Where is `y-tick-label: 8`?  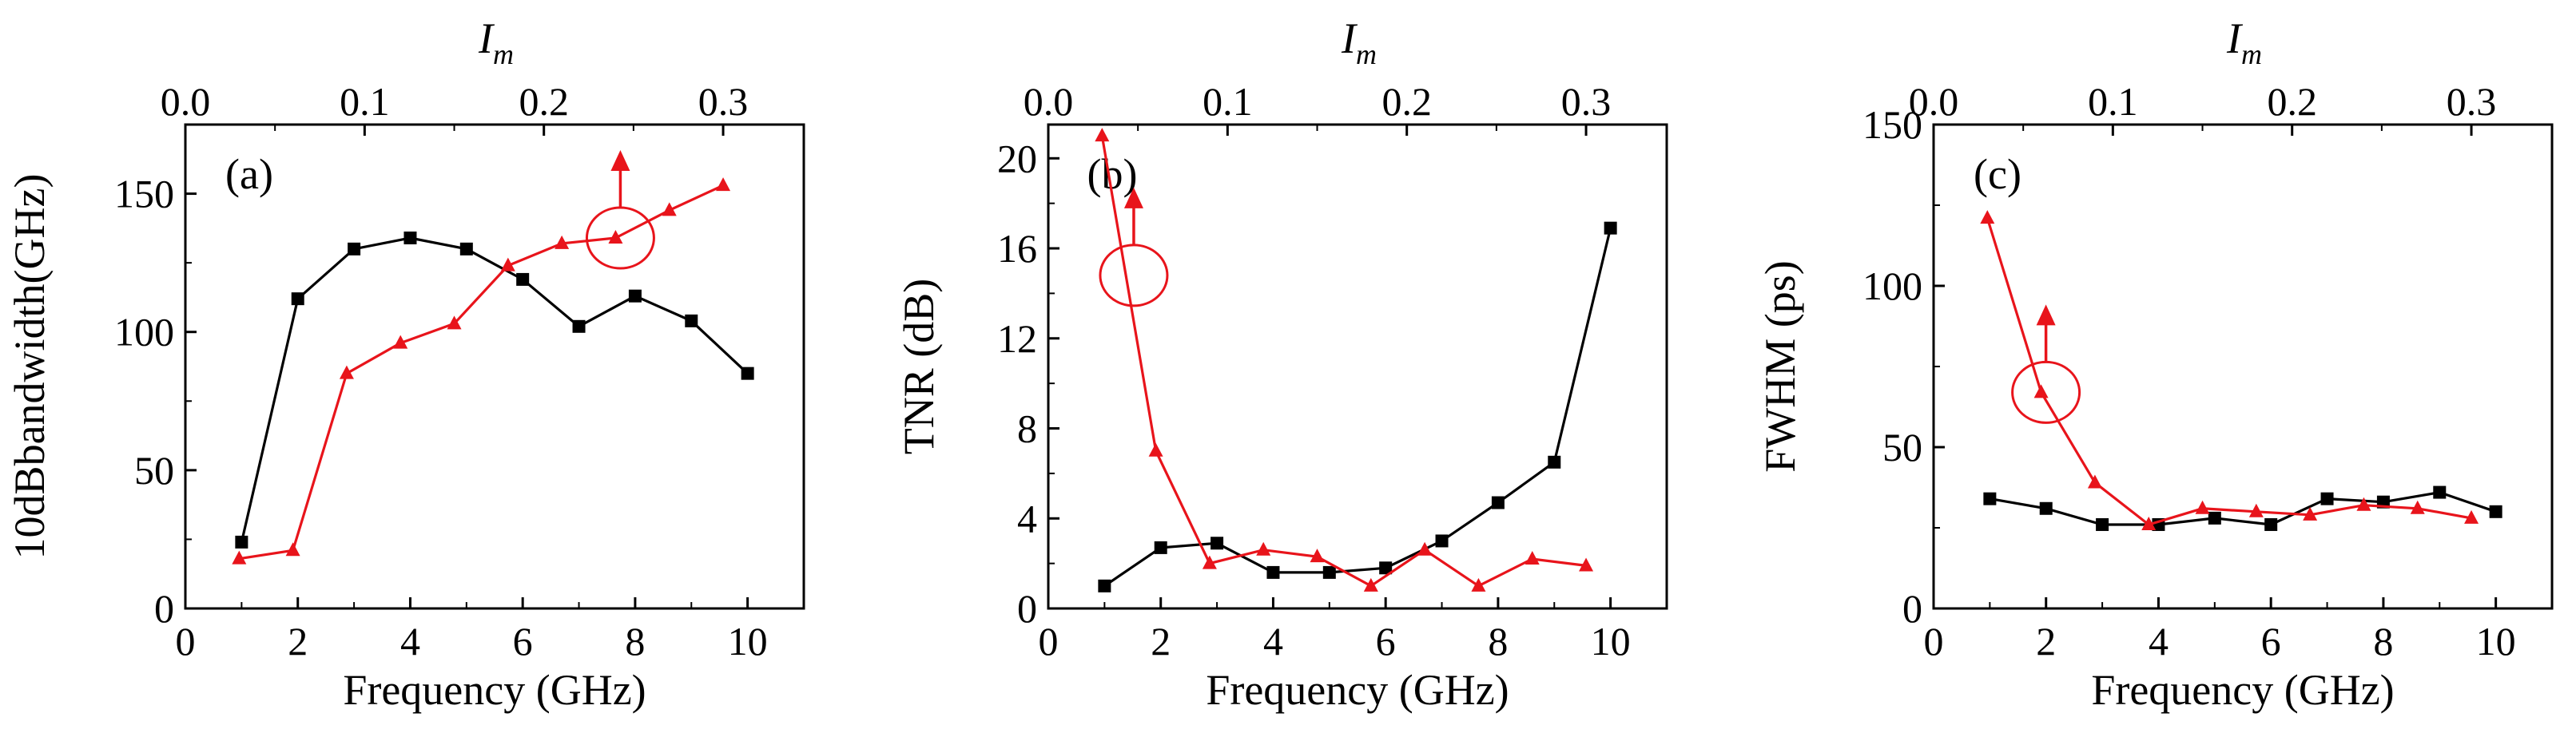
y-tick-label: 8 is located at coordinates (1027, 429).